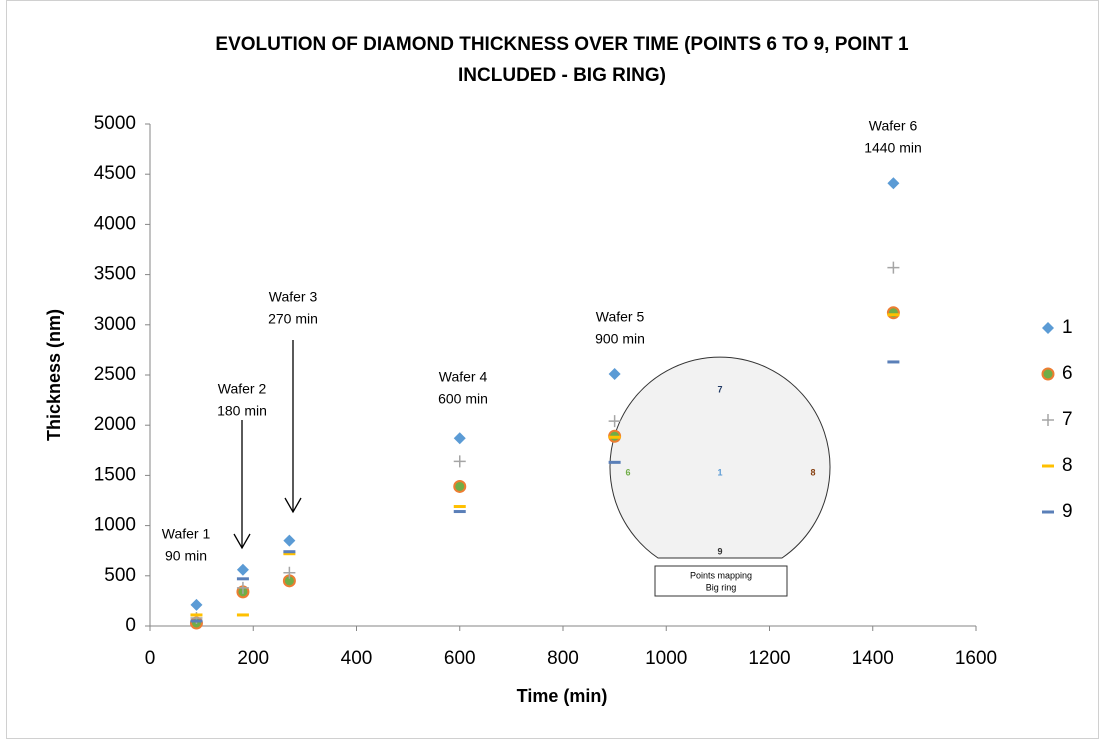 The width and height of the screenshot is (1100, 745). Describe the element at coordinates (893, 148) in the screenshot. I see `annotation: 1440 min` at that location.